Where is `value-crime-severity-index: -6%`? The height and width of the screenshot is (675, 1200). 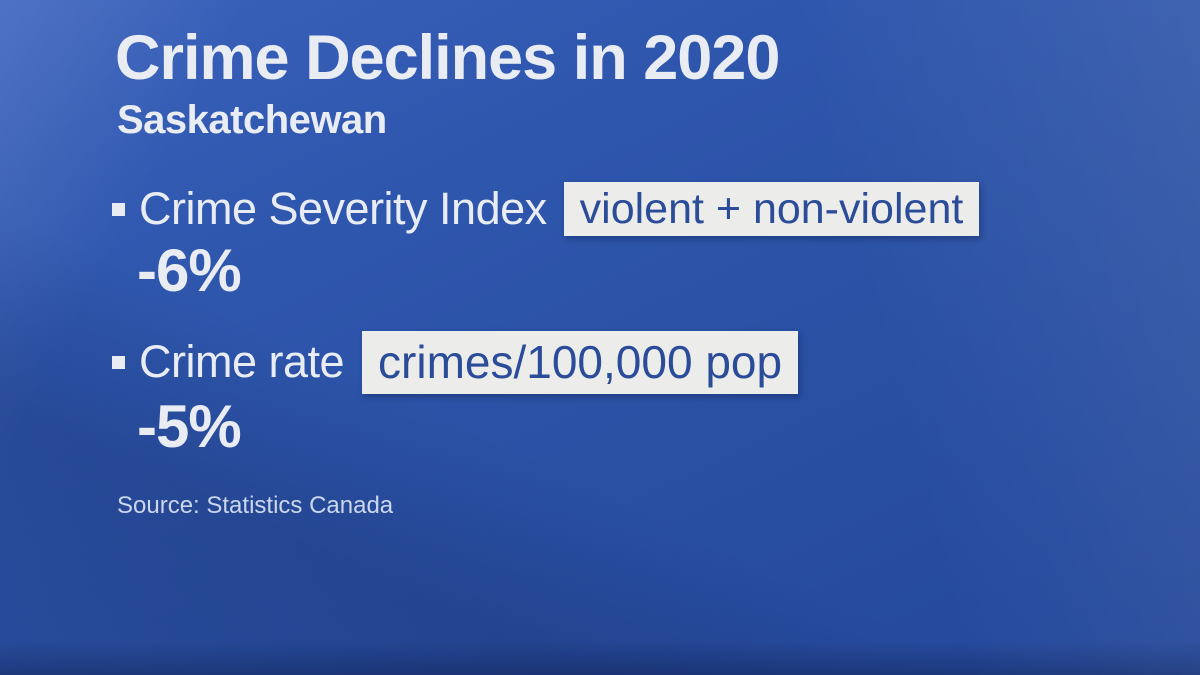 value-crime-severity-index: -6% is located at coordinates (189, 270).